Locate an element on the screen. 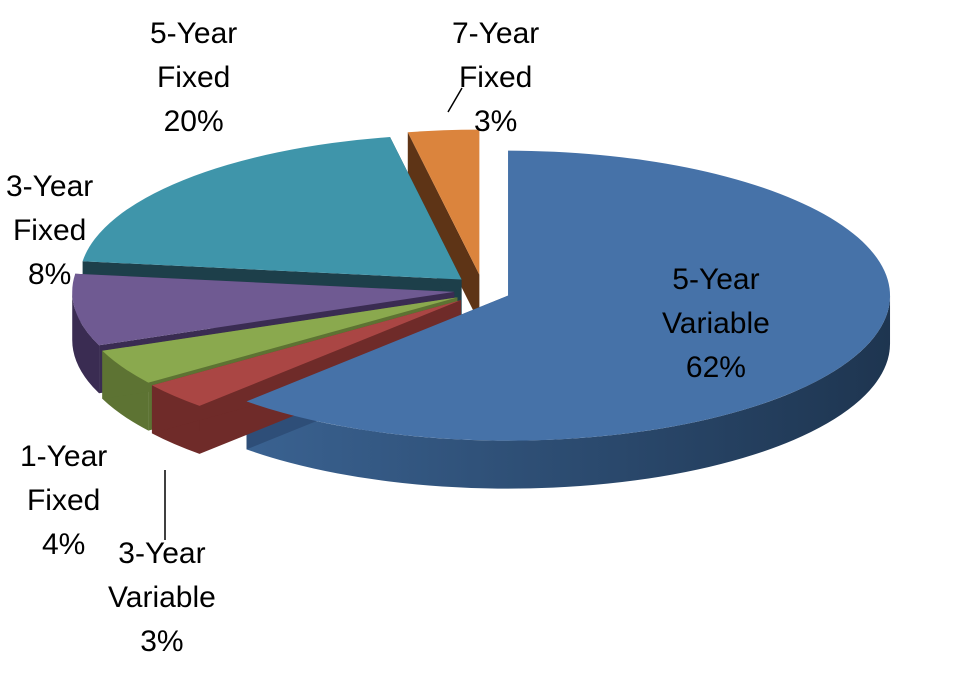 Image resolution: width=959 pixels, height=675 pixels. slice-top-5-year-fixed-20pct is located at coordinates (272, 208).